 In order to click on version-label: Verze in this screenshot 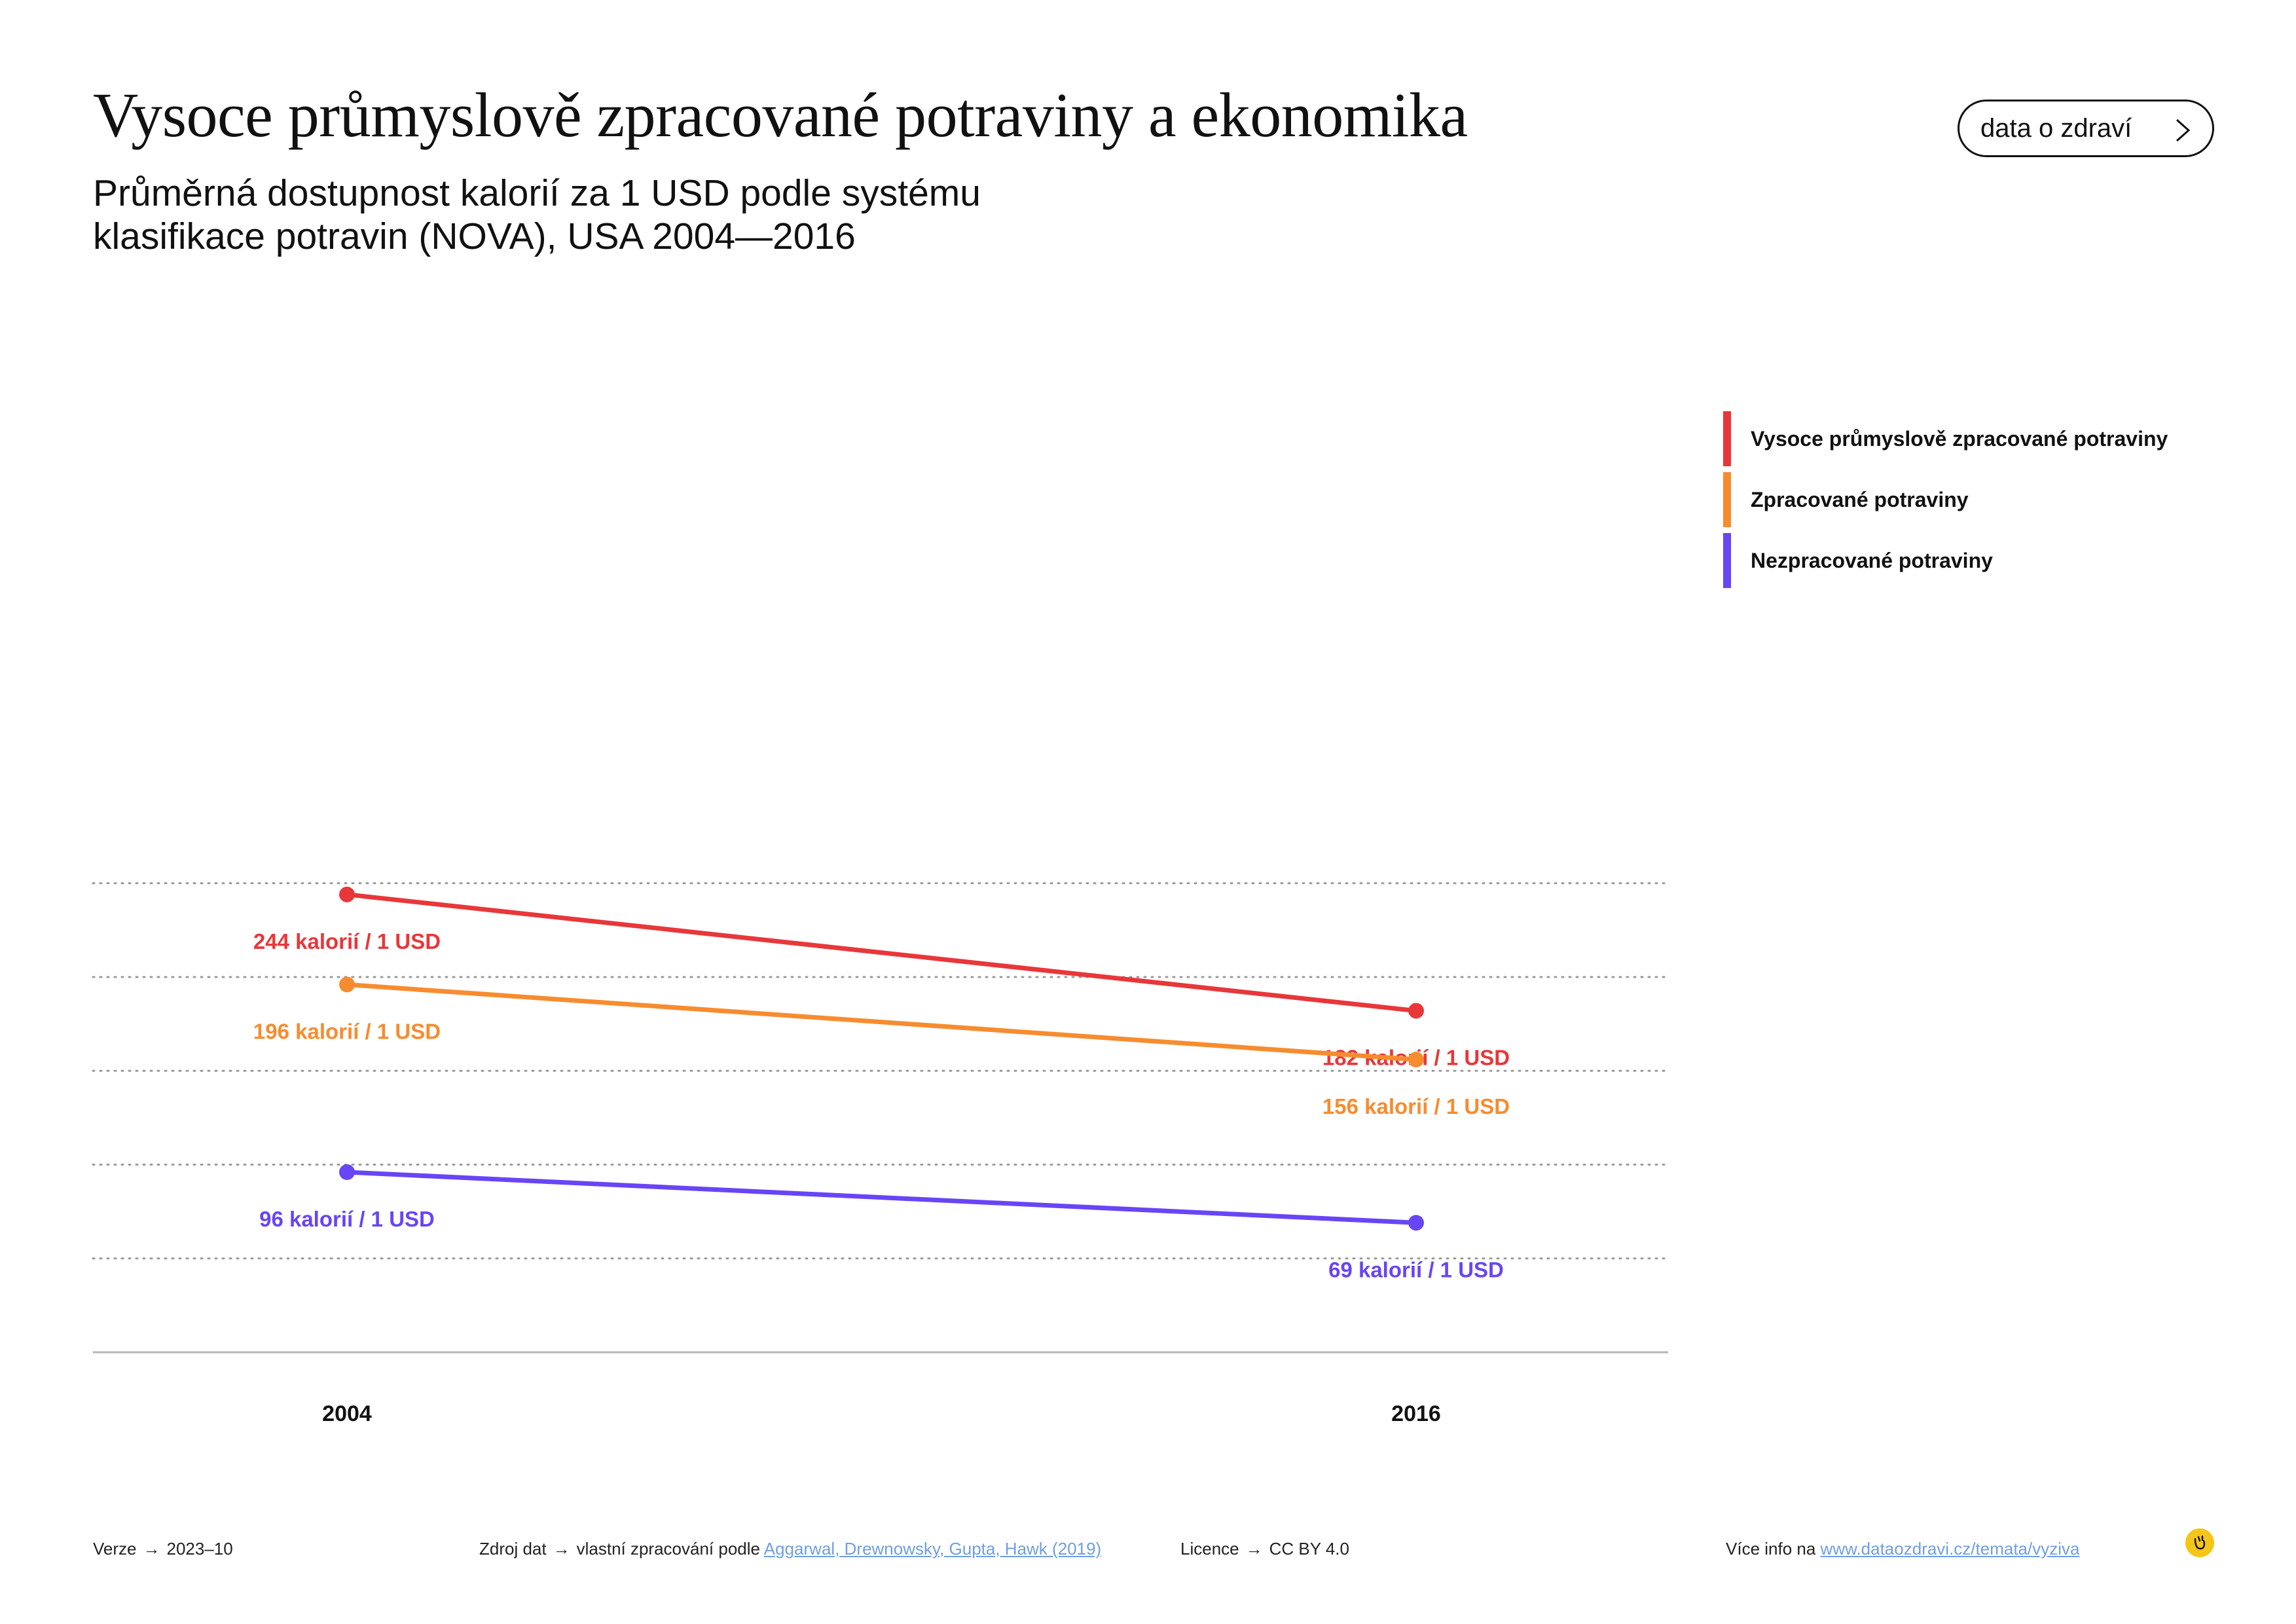, I will do `click(115, 1549)`.